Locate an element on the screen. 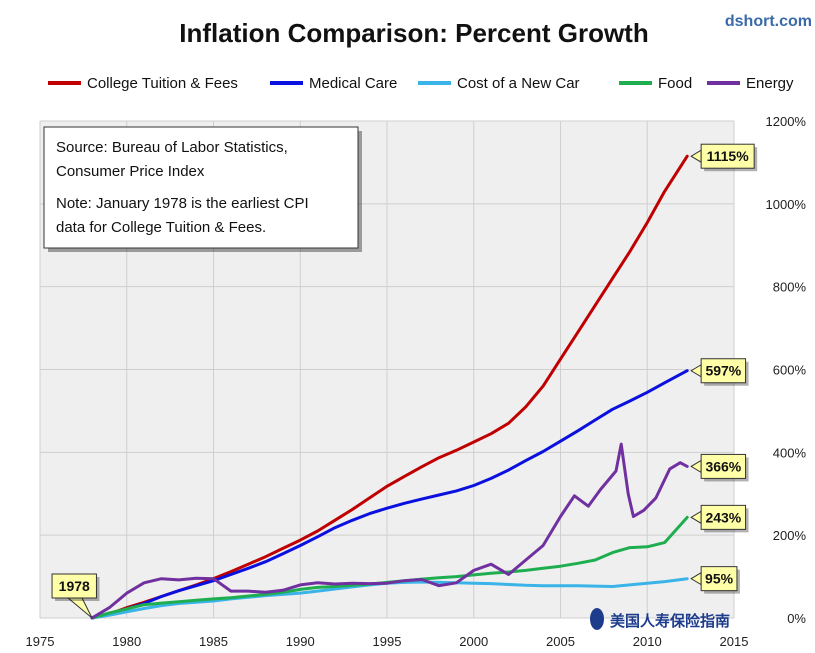 The width and height of the screenshot is (815, 653). callout-label: 95% is located at coordinates (719, 579).